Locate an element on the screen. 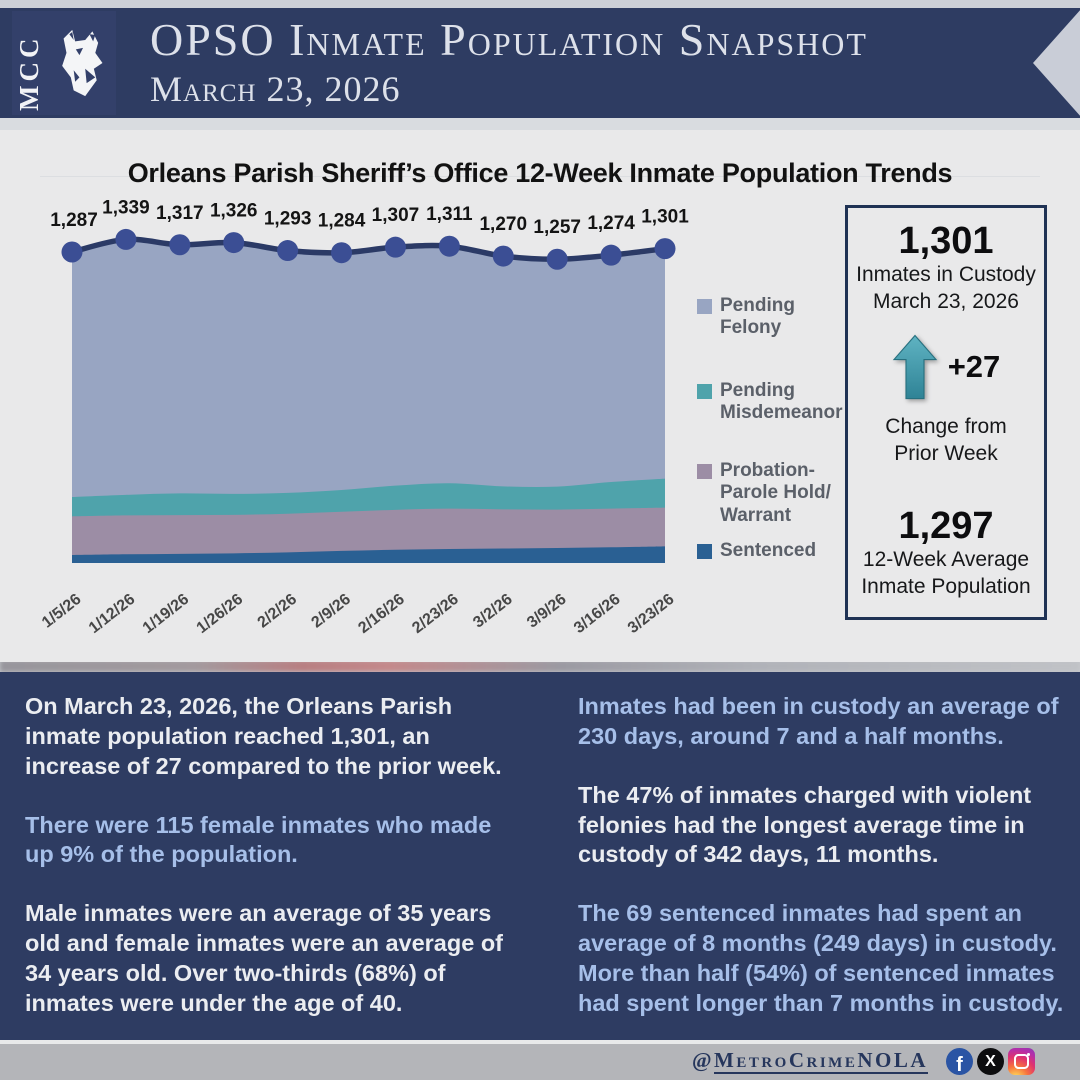 The height and width of the screenshot is (1080, 1080). x-tick-label: 3/2/26 is located at coordinates (493, 611).